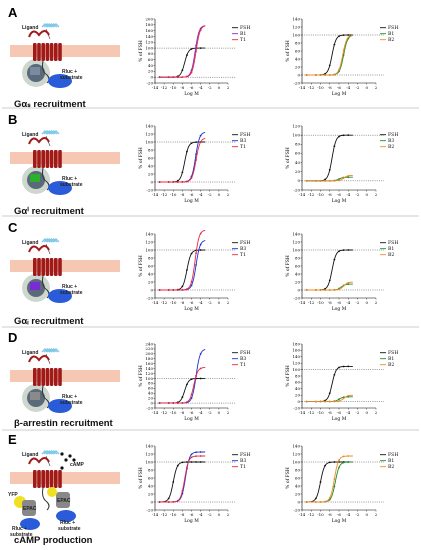 This screenshot has height=550, width=421. Describe the element at coordinates (149, 343) in the screenshot. I see `y-tick-label: 240` at that location.